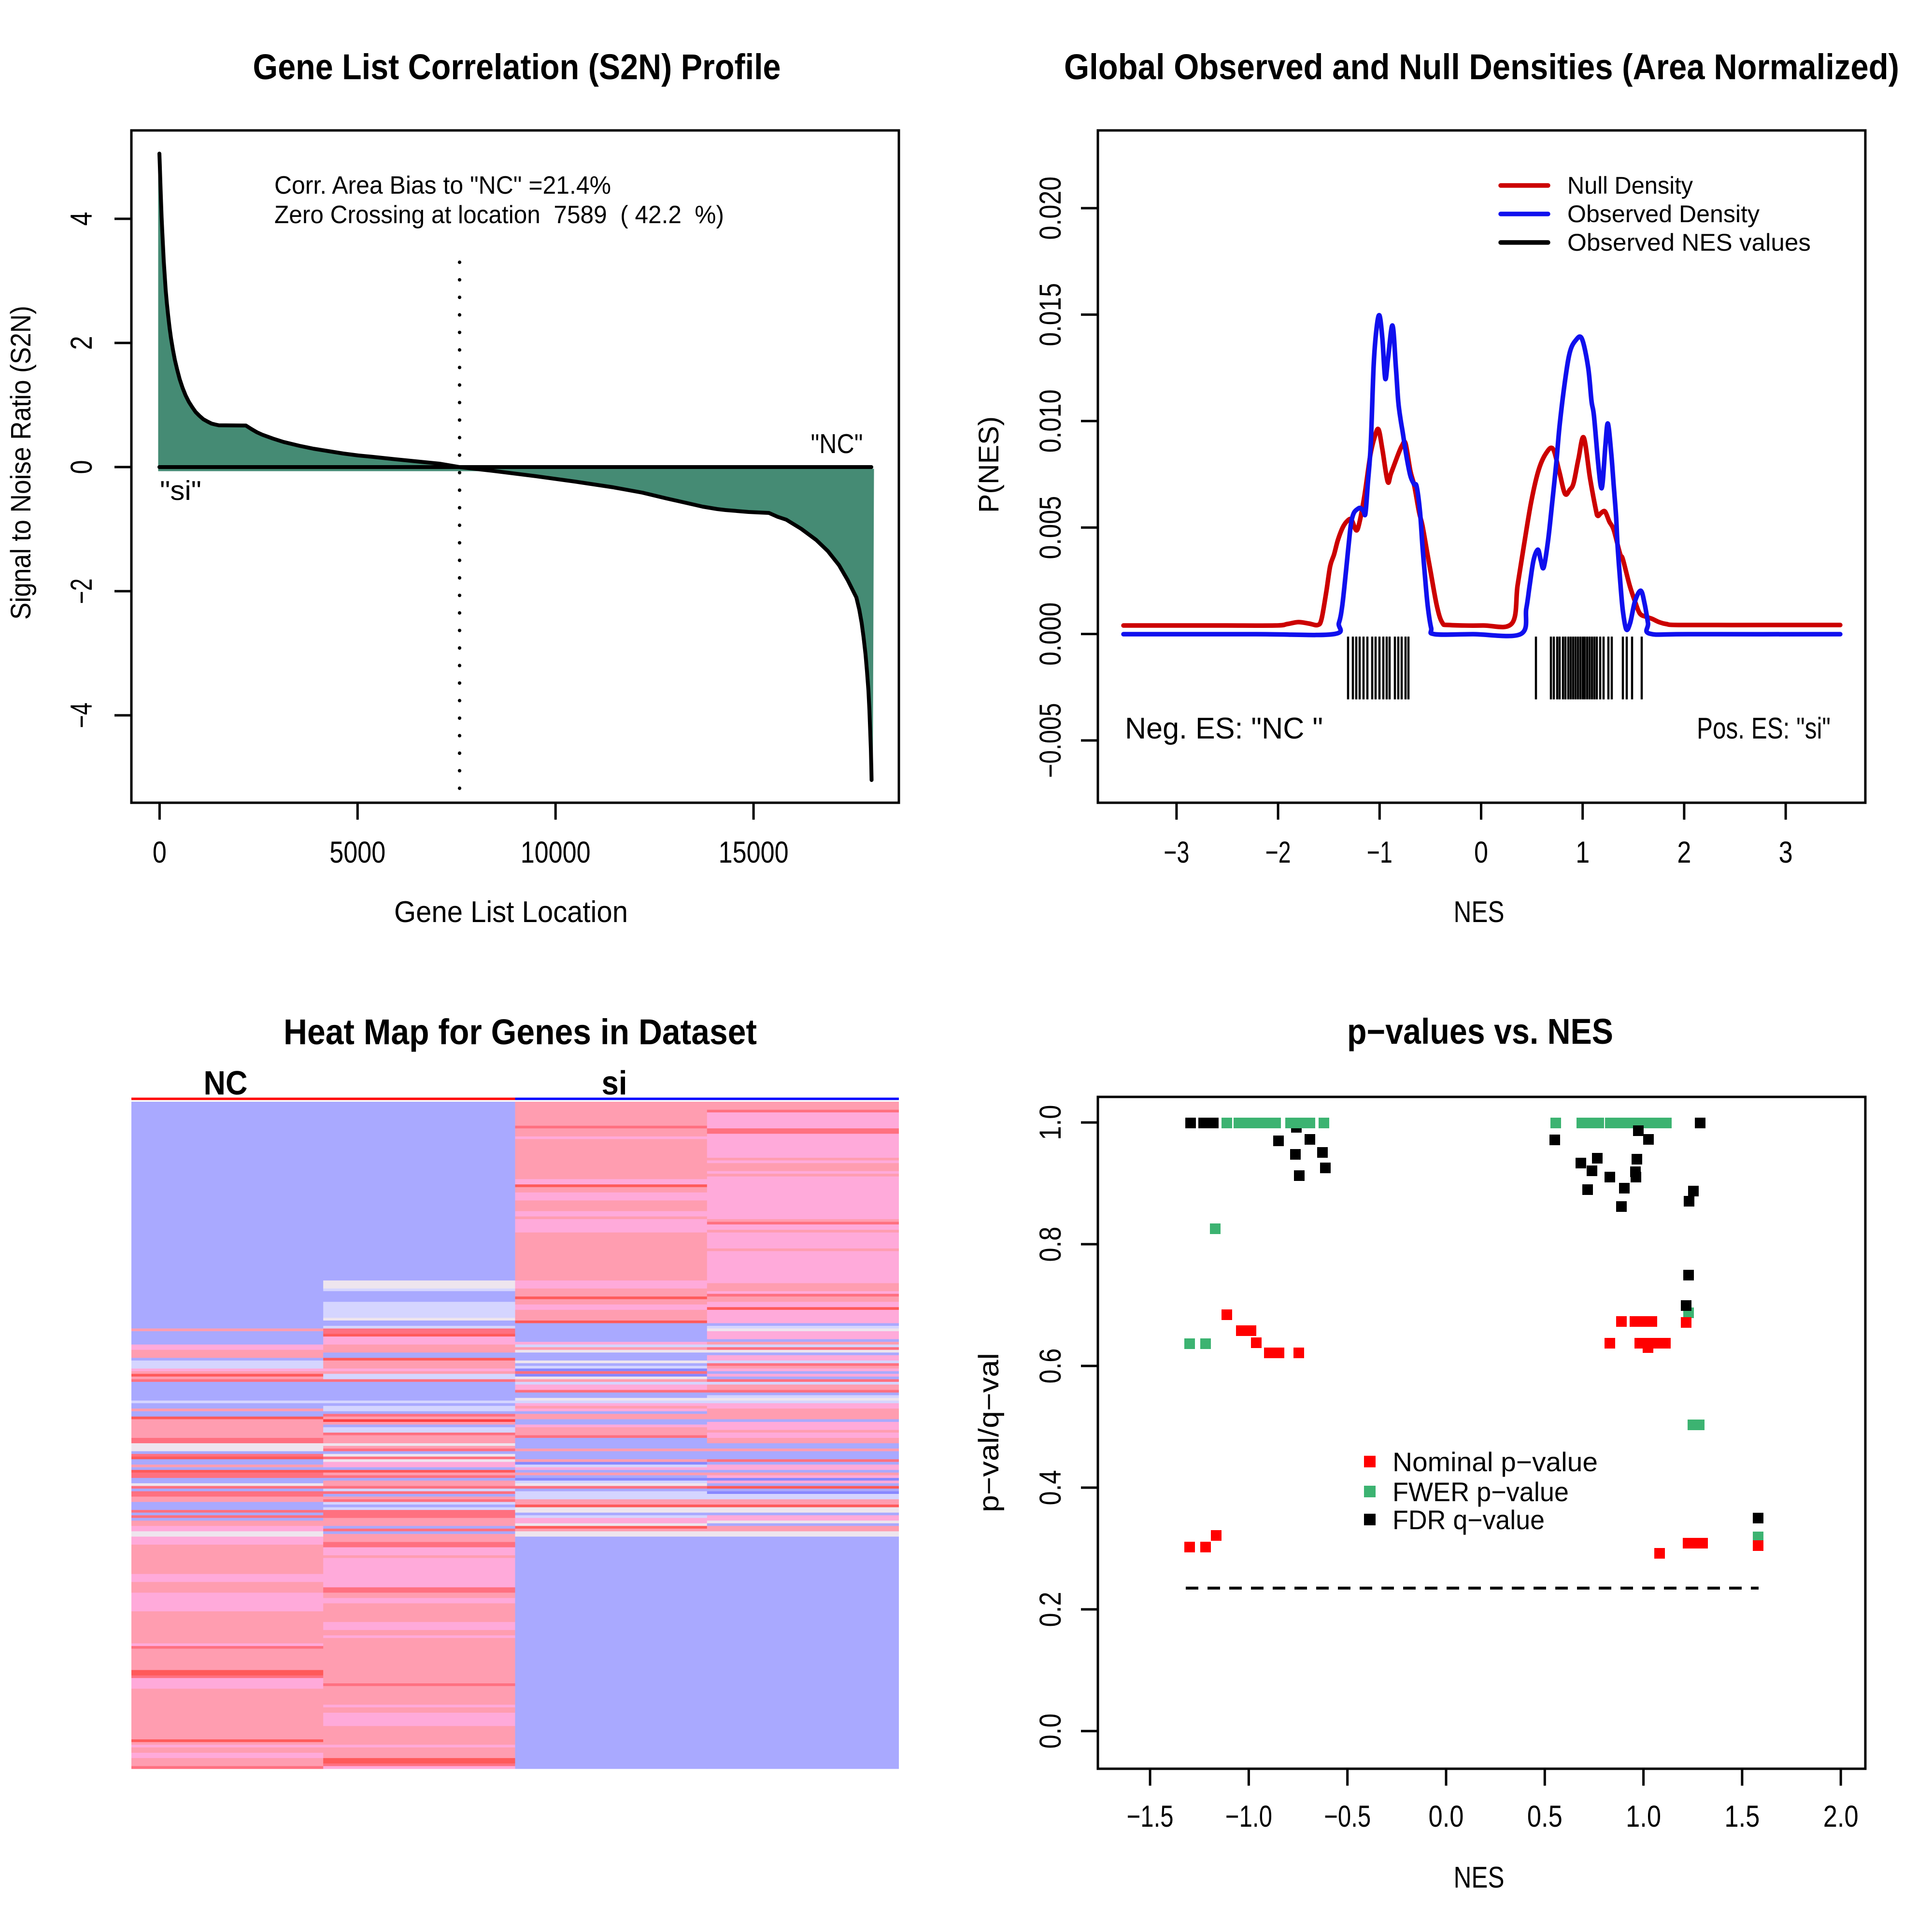 The height and width of the screenshot is (1932, 1932). What do you see at coordinates (1050, 527) in the screenshot?
I see `svg-text: 0.005` at bounding box center [1050, 527].